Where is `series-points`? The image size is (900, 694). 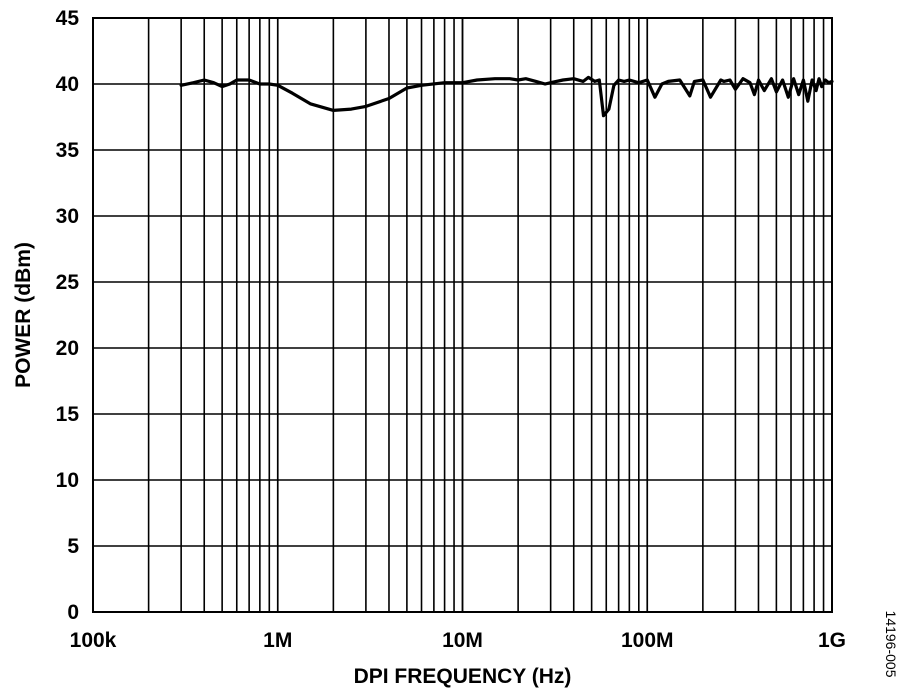
series-points is located at coordinates (506, 96).